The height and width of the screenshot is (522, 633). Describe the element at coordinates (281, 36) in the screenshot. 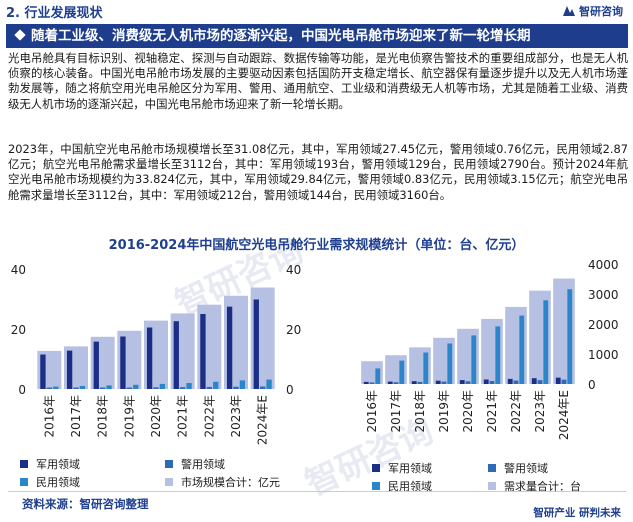

I see `banner-text: 随着工业级、消费级无人机市场的逐渐兴起，中国光电吊舱市场迎来了新一轮增长期` at that location.